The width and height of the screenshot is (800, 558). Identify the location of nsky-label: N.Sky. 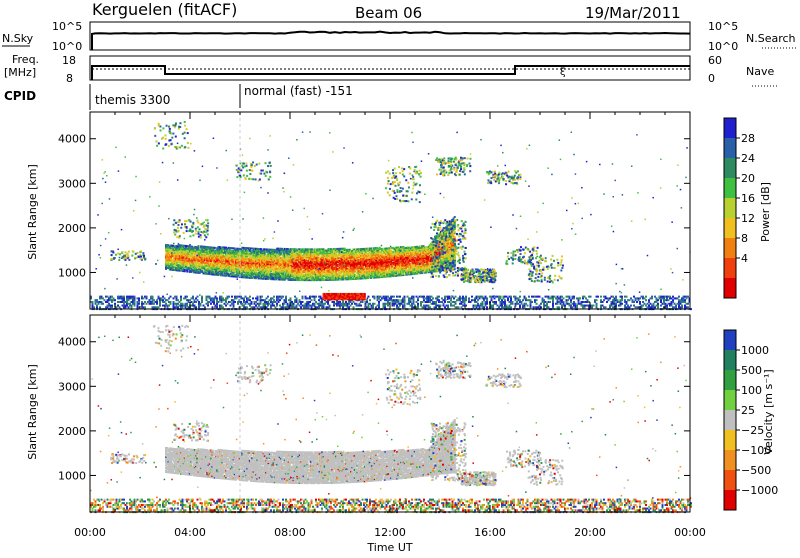
(18, 38).